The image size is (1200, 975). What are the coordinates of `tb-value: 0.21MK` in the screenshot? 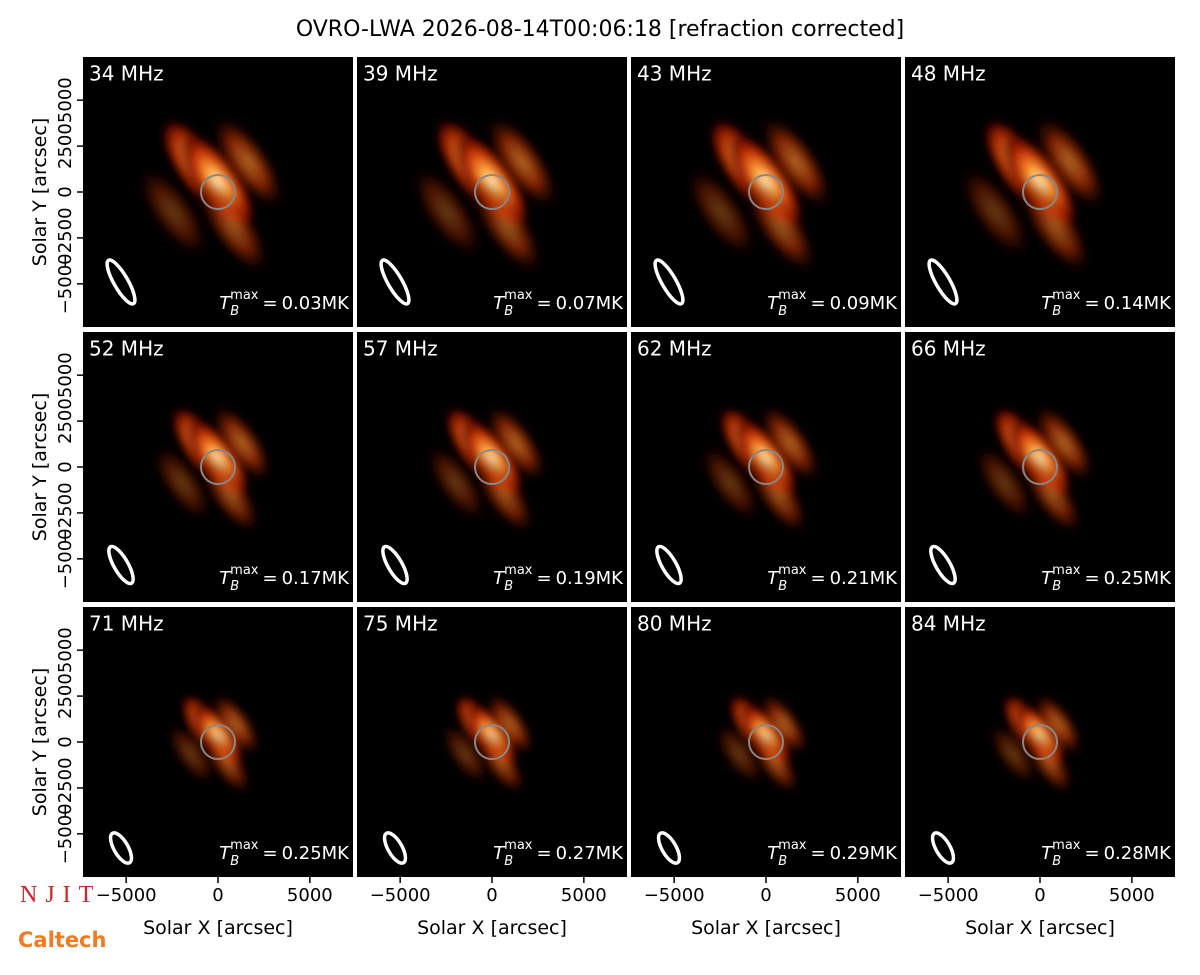 It's located at (864, 578).